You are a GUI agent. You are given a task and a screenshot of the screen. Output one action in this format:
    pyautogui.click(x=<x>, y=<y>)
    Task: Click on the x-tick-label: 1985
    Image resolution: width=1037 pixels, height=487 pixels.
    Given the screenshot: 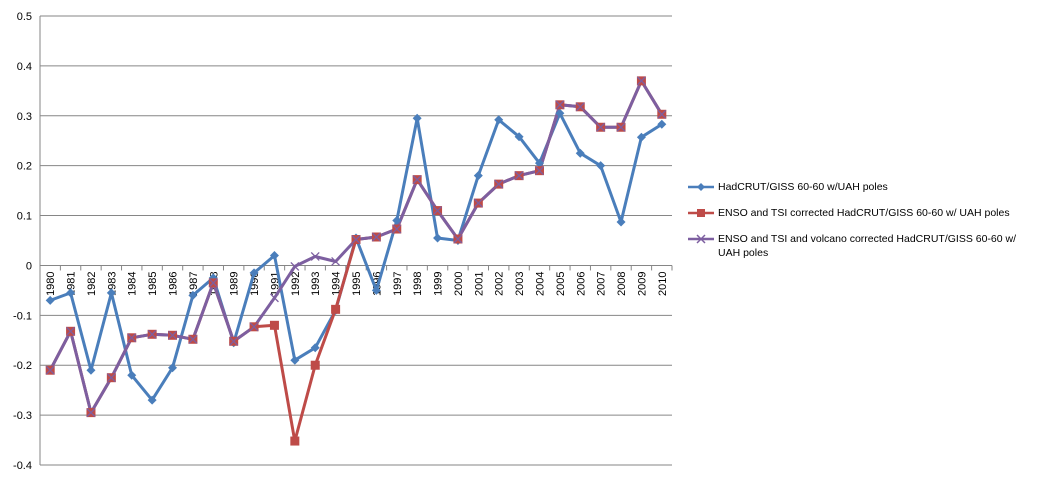 What is the action you would take?
    pyautogui.click(x=153, y=283)
    